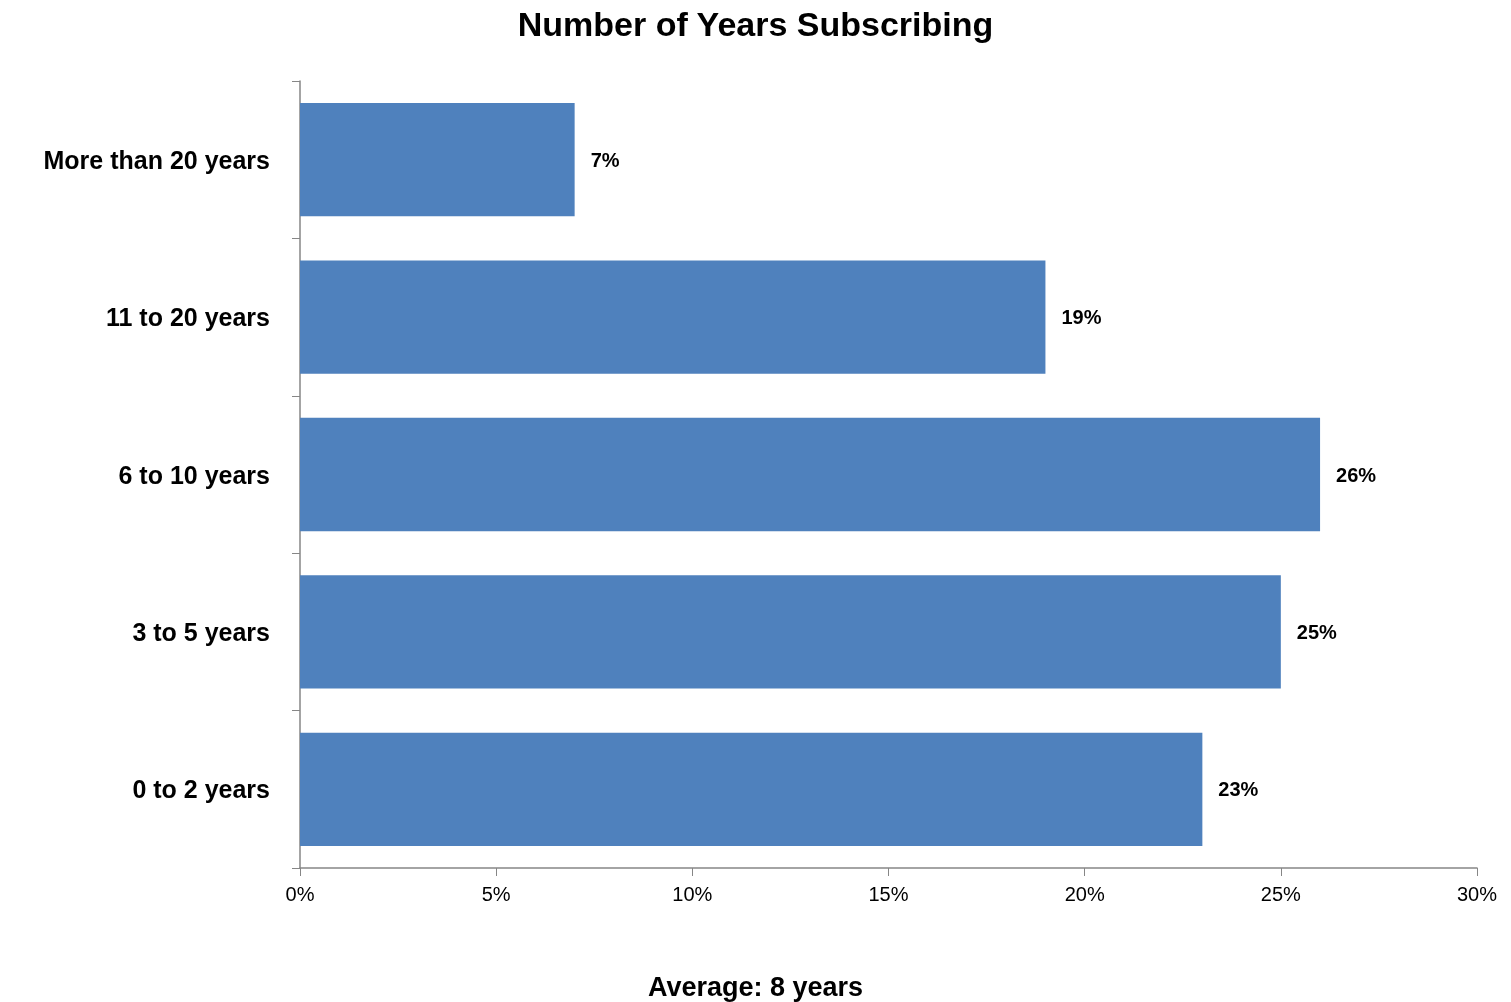  I want to click on x-tick-label: 20%, so click(1084, 894).